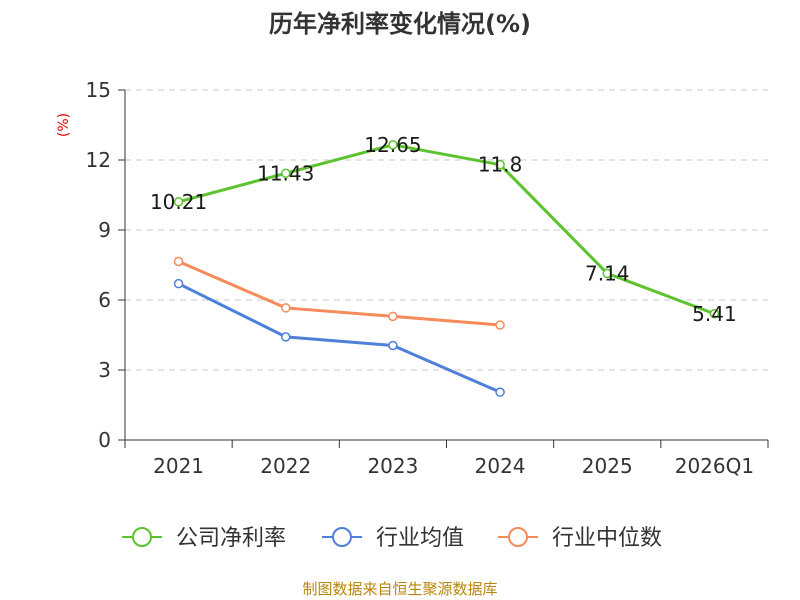  I want to click on legend-item-1: 行业均值, so click(393, 538).